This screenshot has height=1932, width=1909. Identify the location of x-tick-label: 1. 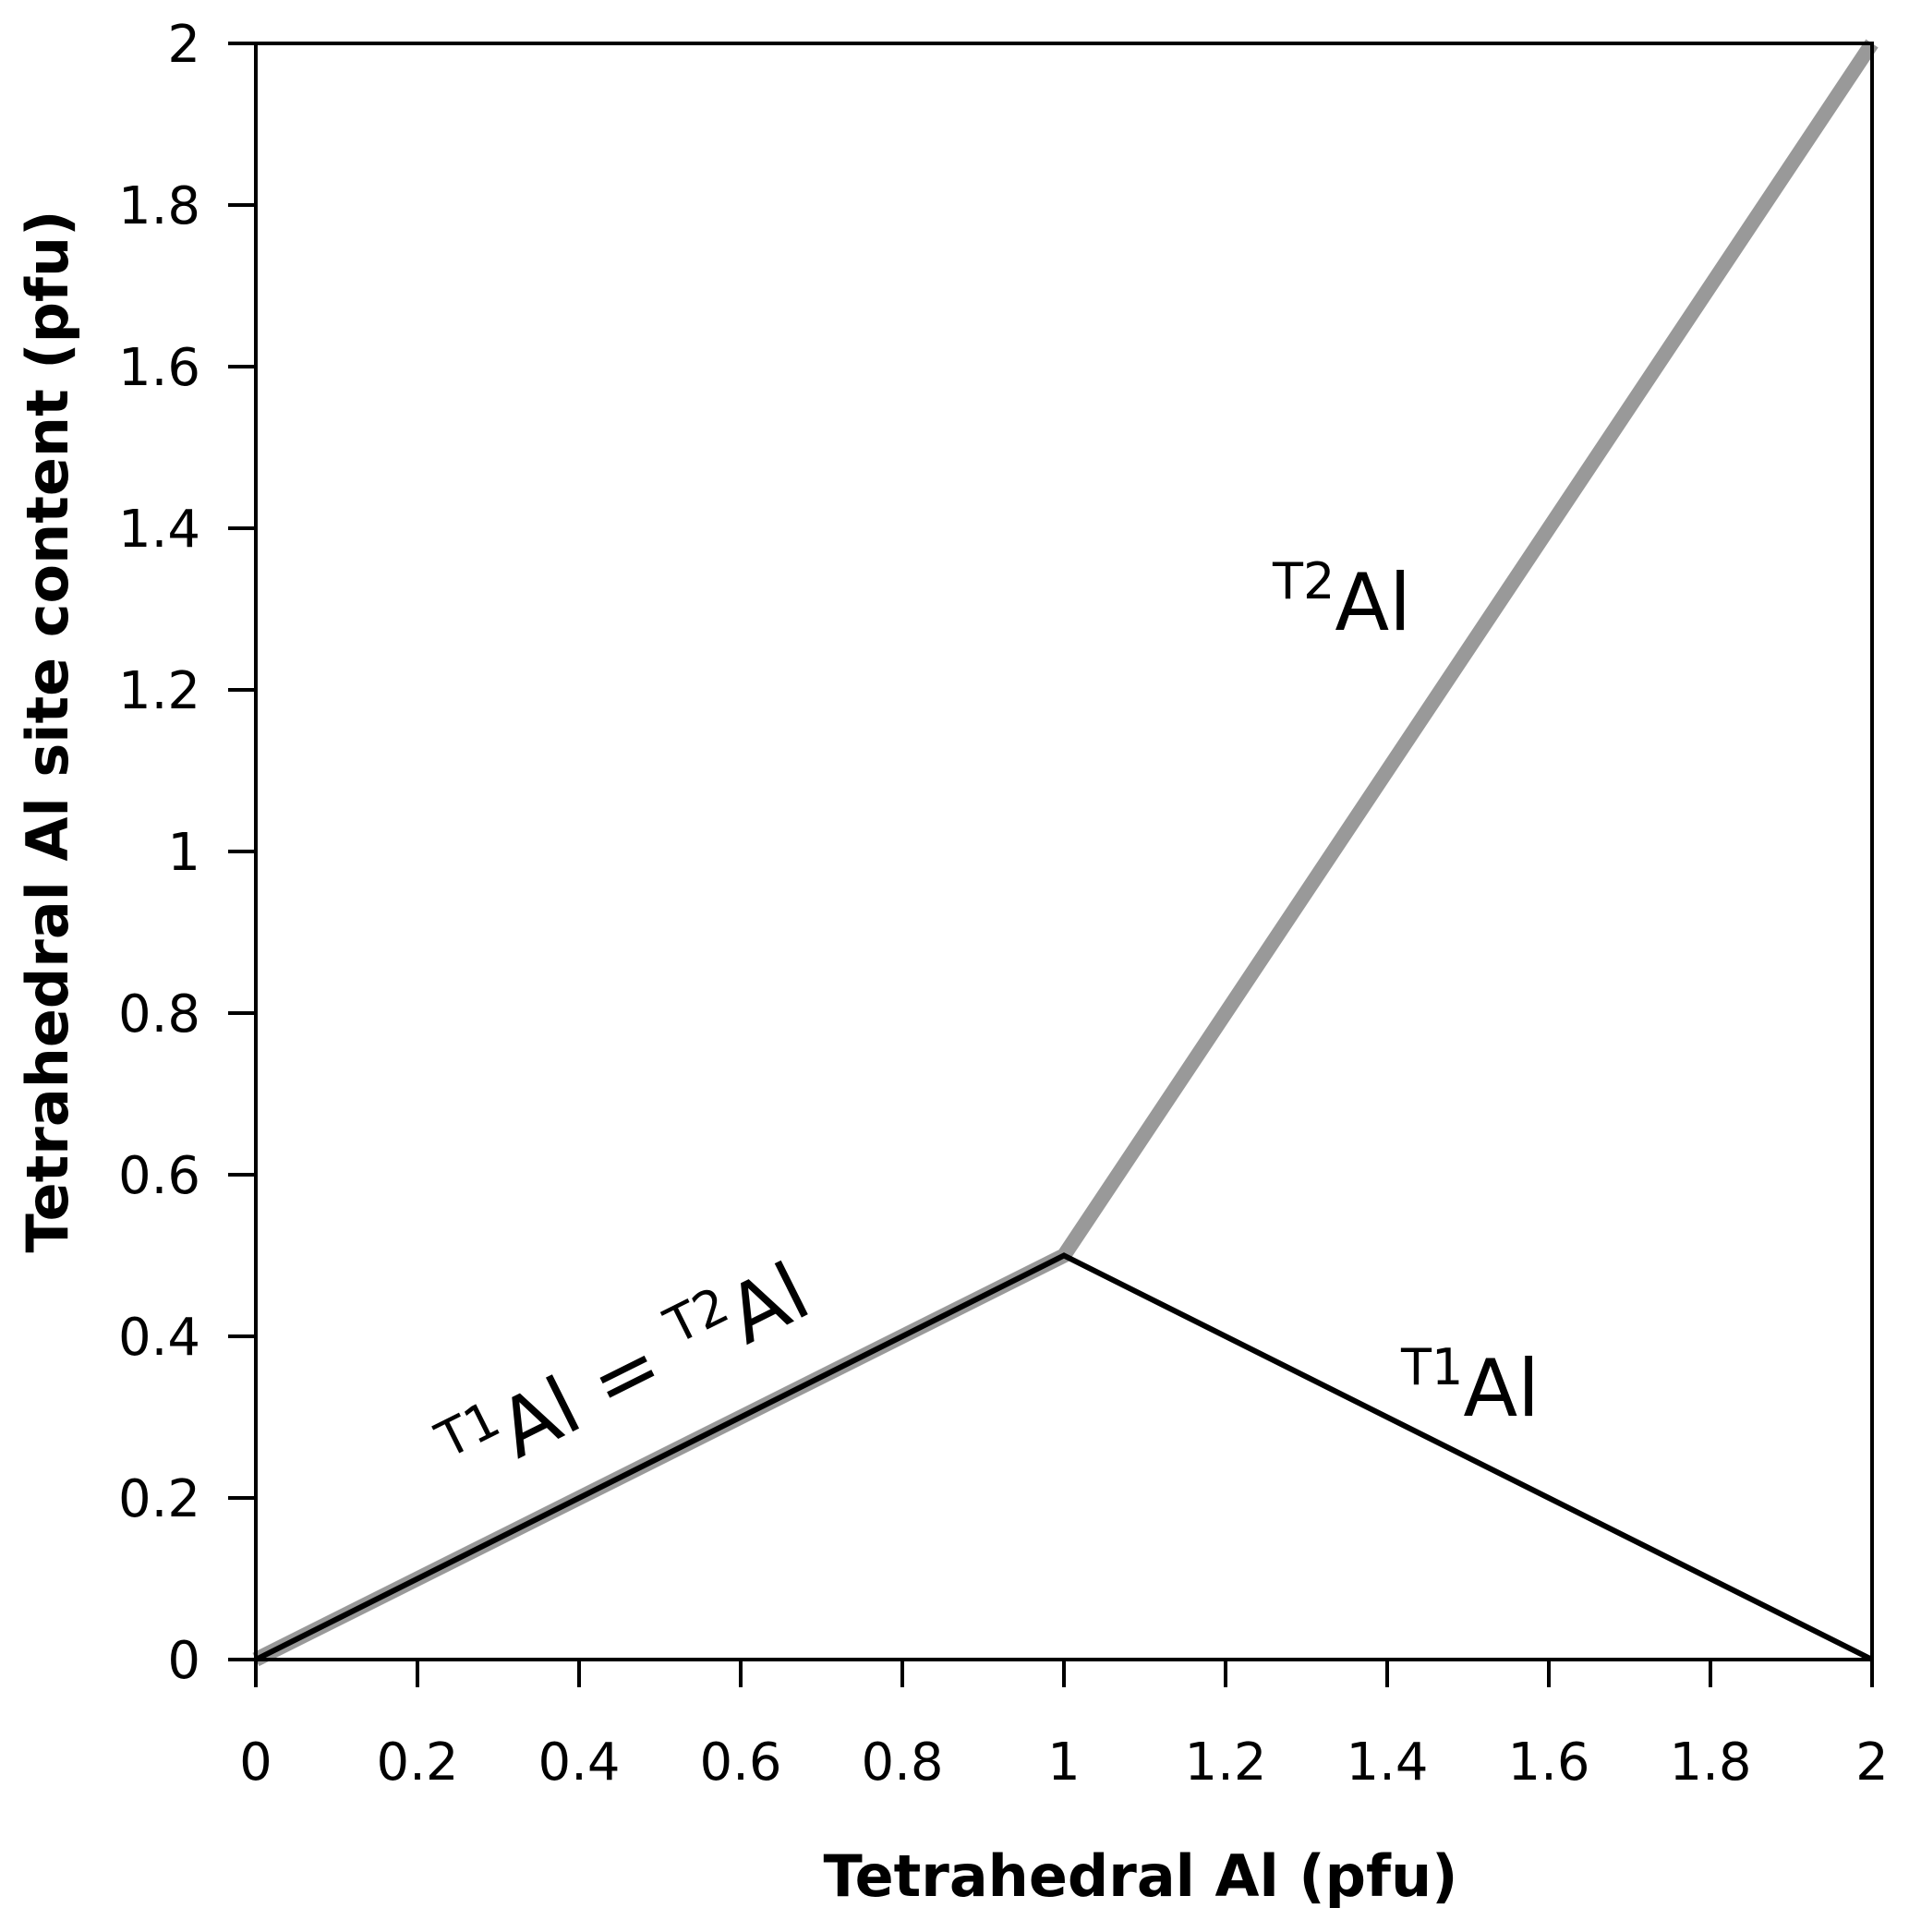
(1064, 1763).